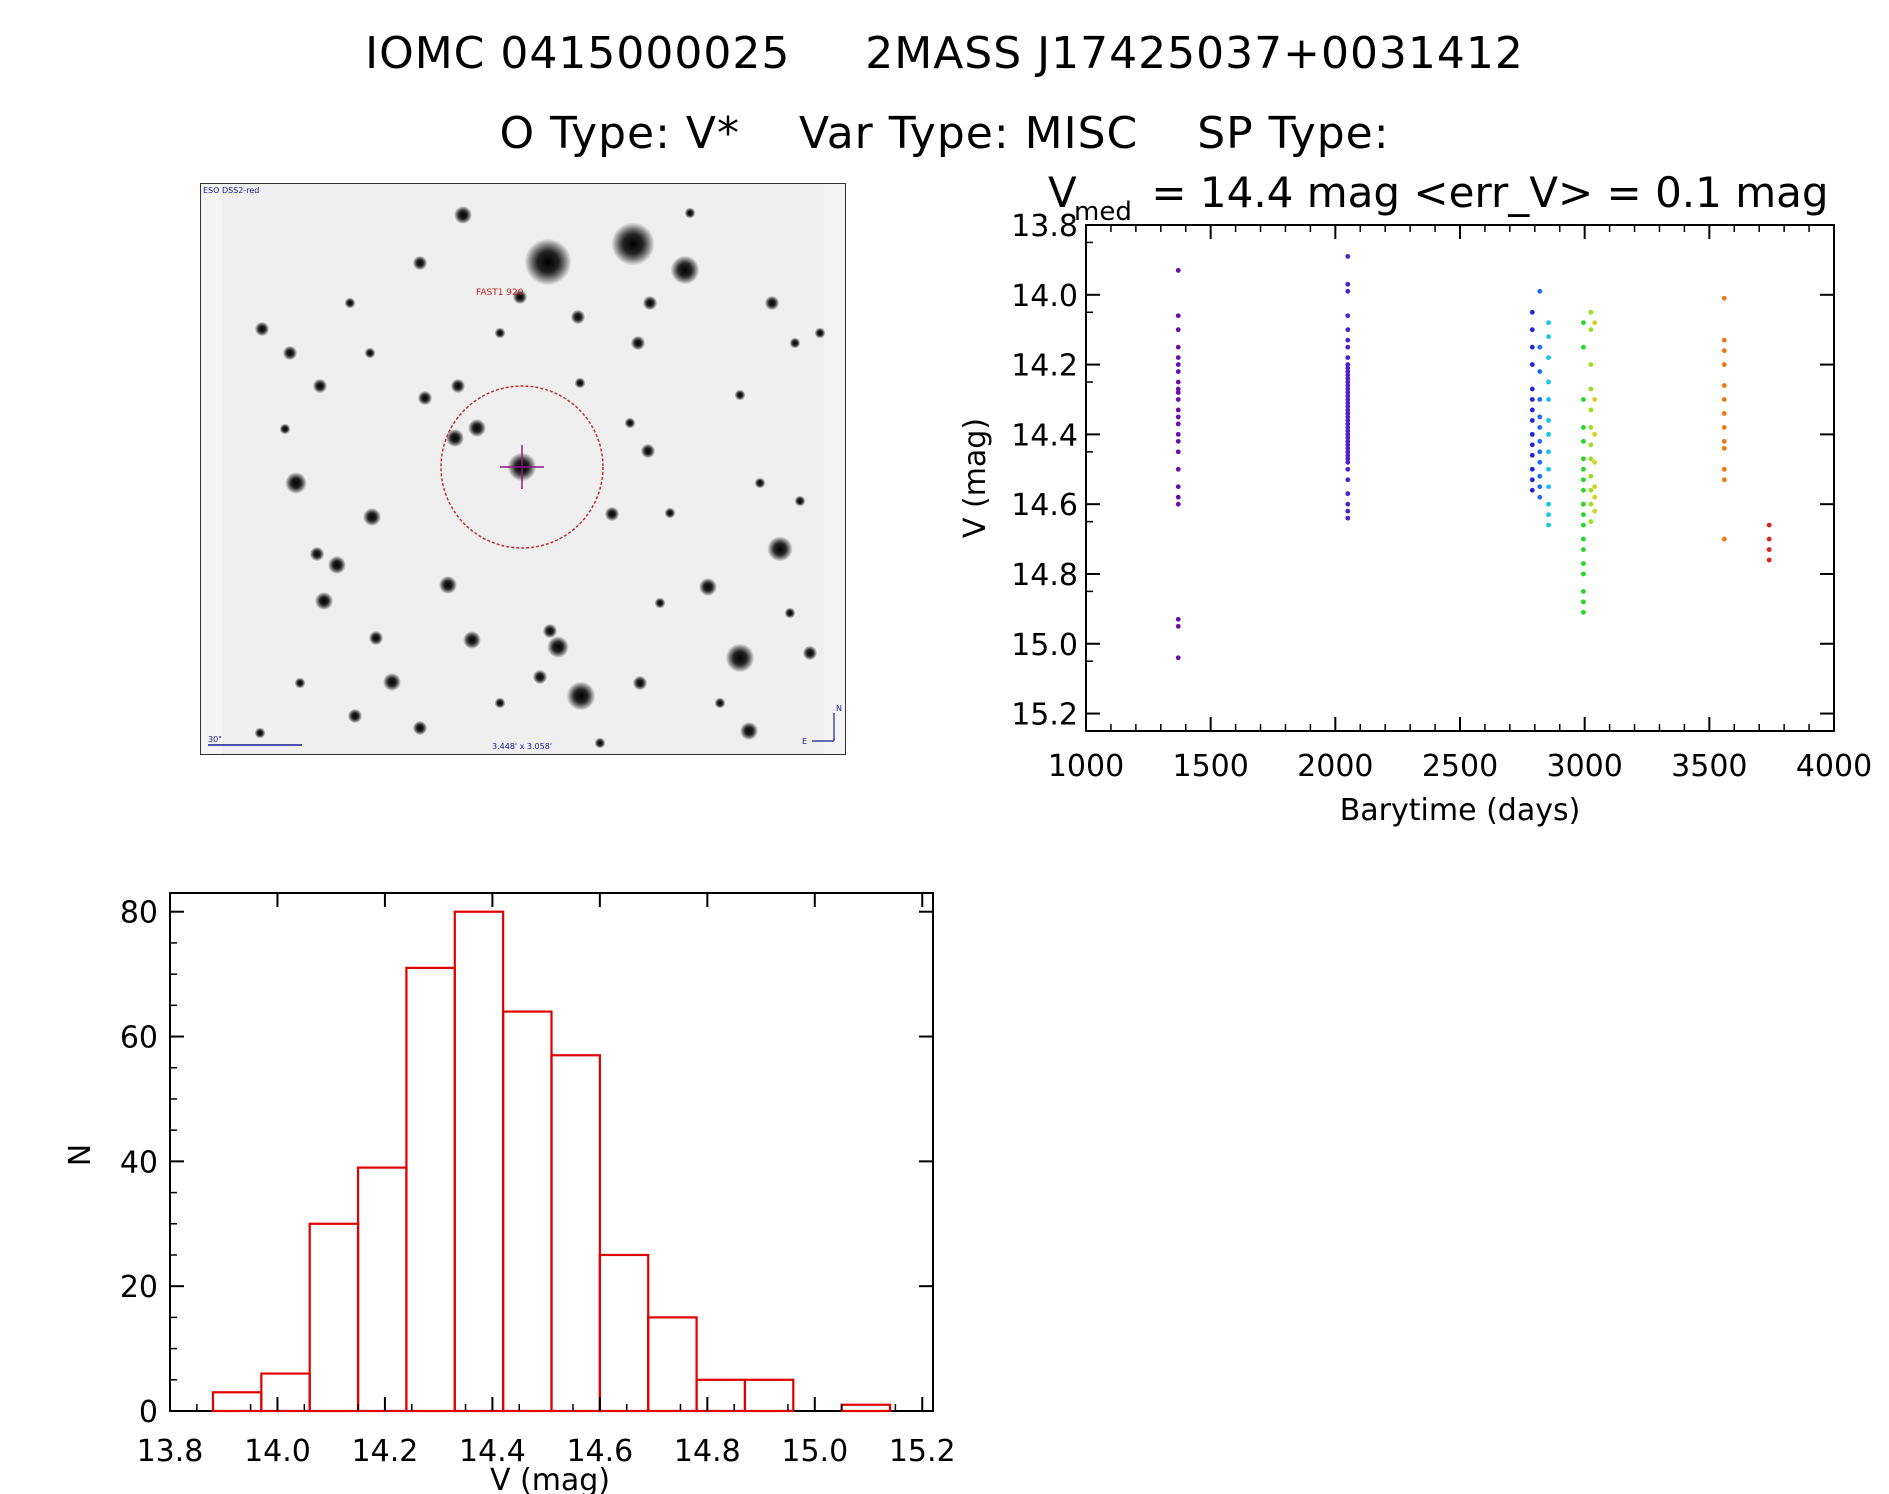 The height and width of the screenshot is (1494, 1889). Describe the element at coordinates (839, 708) in the screenshot. I see `north-label: N` at that location.